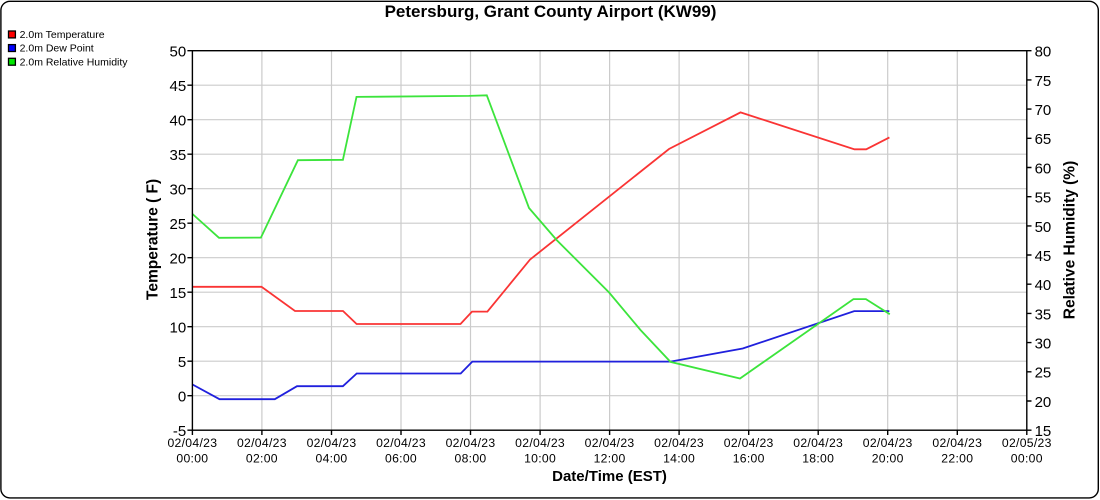 This screenshot has width=1100, height=500. I want to click on svg-text: 14:00, so click(679, 459).